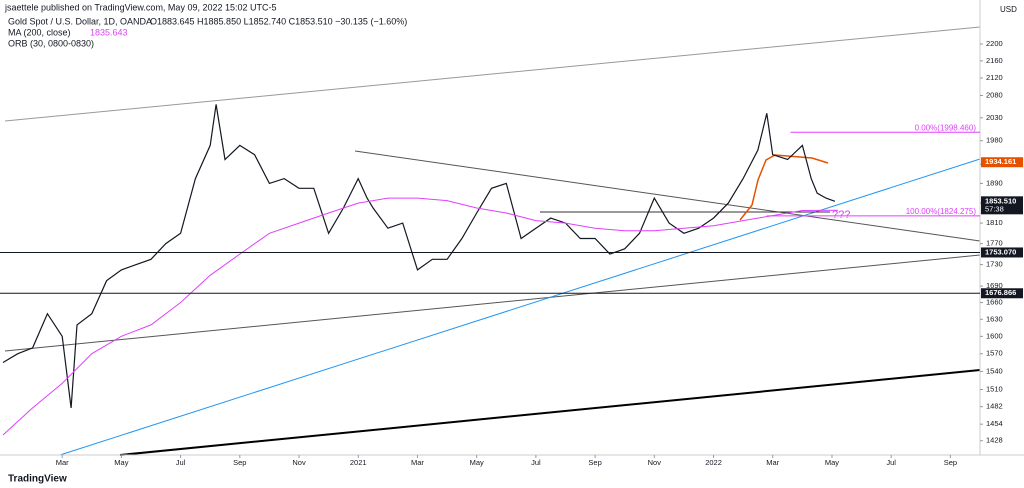 The image size is (1024, 488). Describe the element at coordinates (713, 462) in the screenshot. I see `x-tick-label: 2022` at that location.